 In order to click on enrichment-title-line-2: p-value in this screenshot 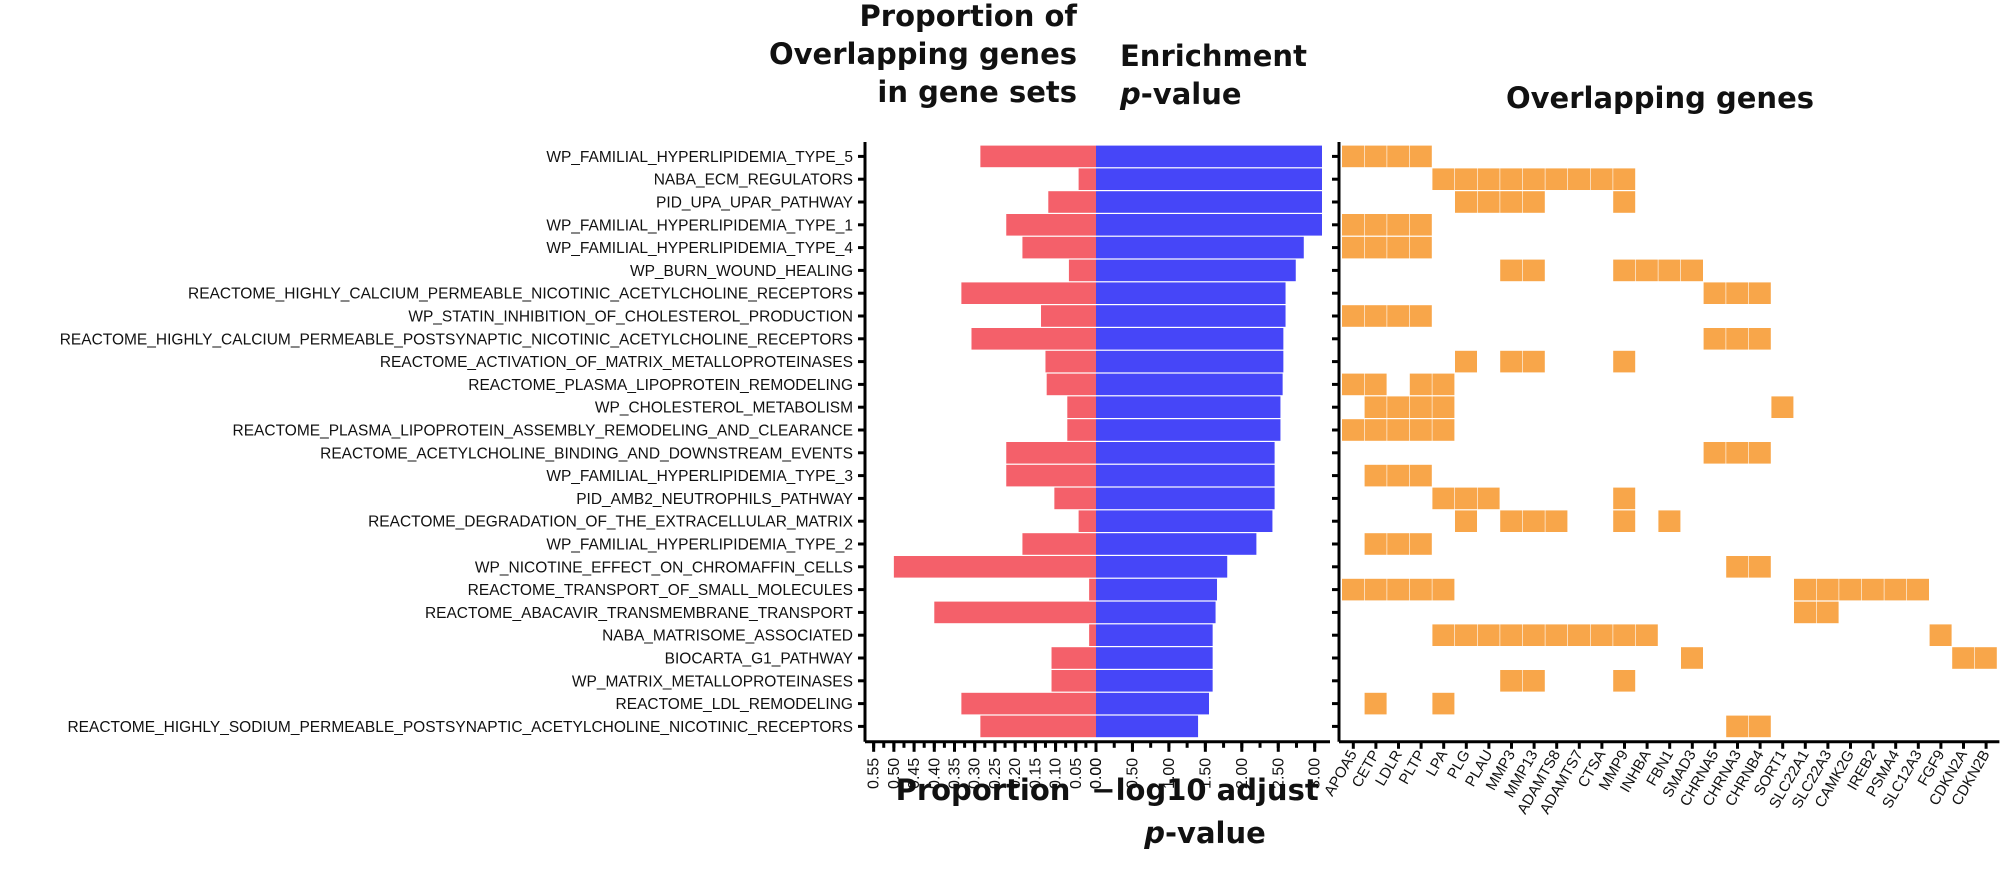, I will do `click(1180, 94)`.